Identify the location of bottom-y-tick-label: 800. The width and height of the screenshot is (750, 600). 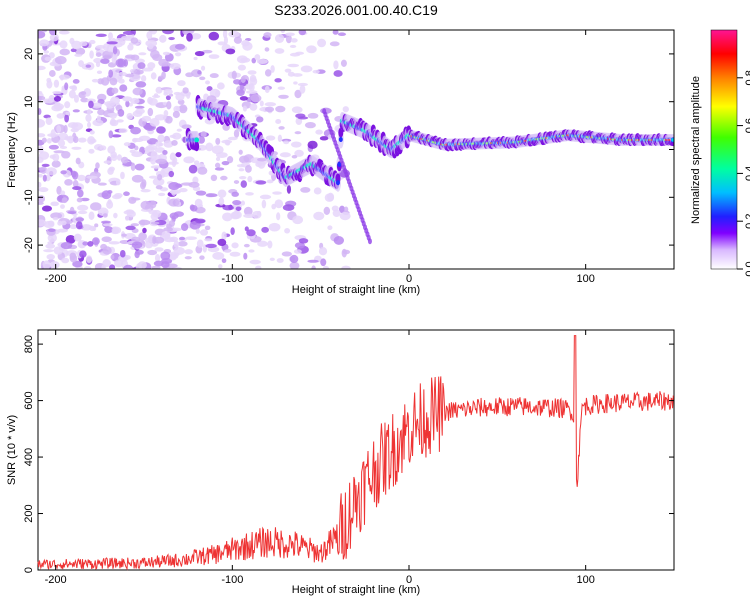
(29, 344).